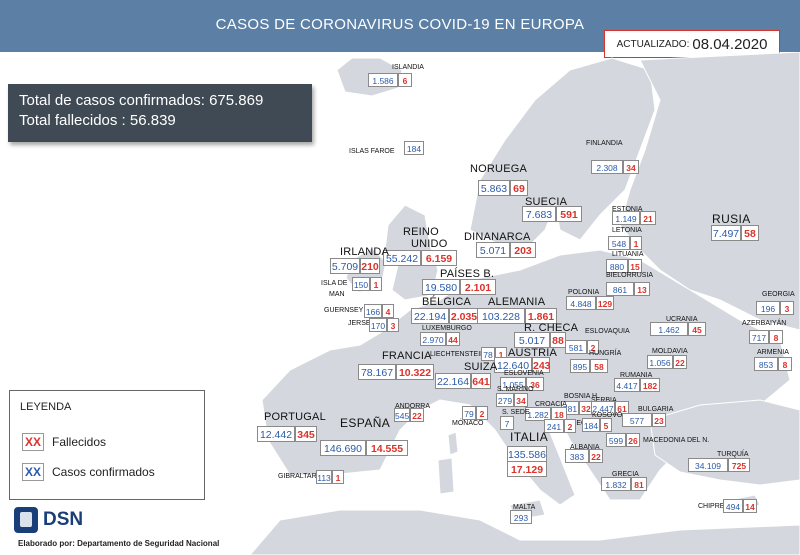  Describe the element at coordinates (376, 284) in the screenshot. I see `isla-de-man-deaths-box: 1` at that location.